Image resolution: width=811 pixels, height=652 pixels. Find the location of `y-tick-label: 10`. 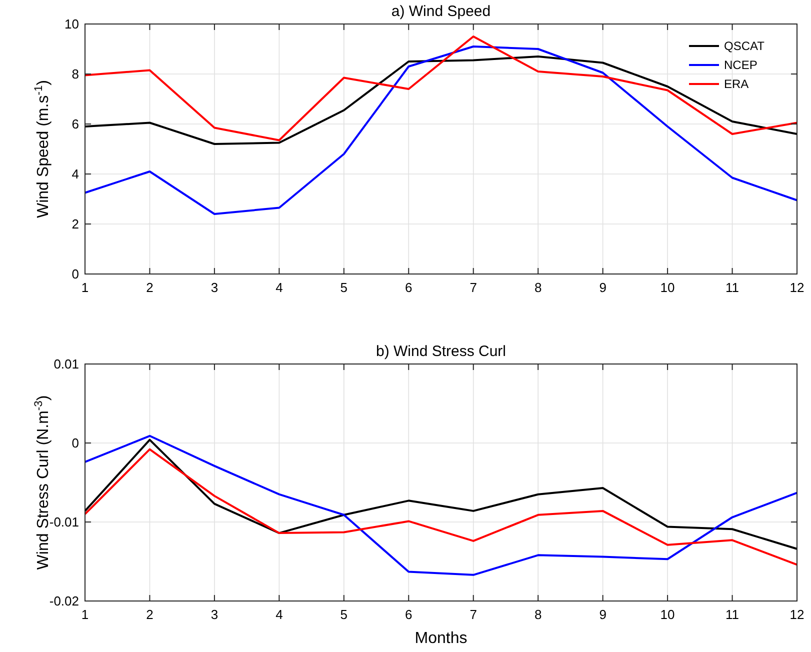

y-tick-label: 10 is located at coordinates (71, 24).